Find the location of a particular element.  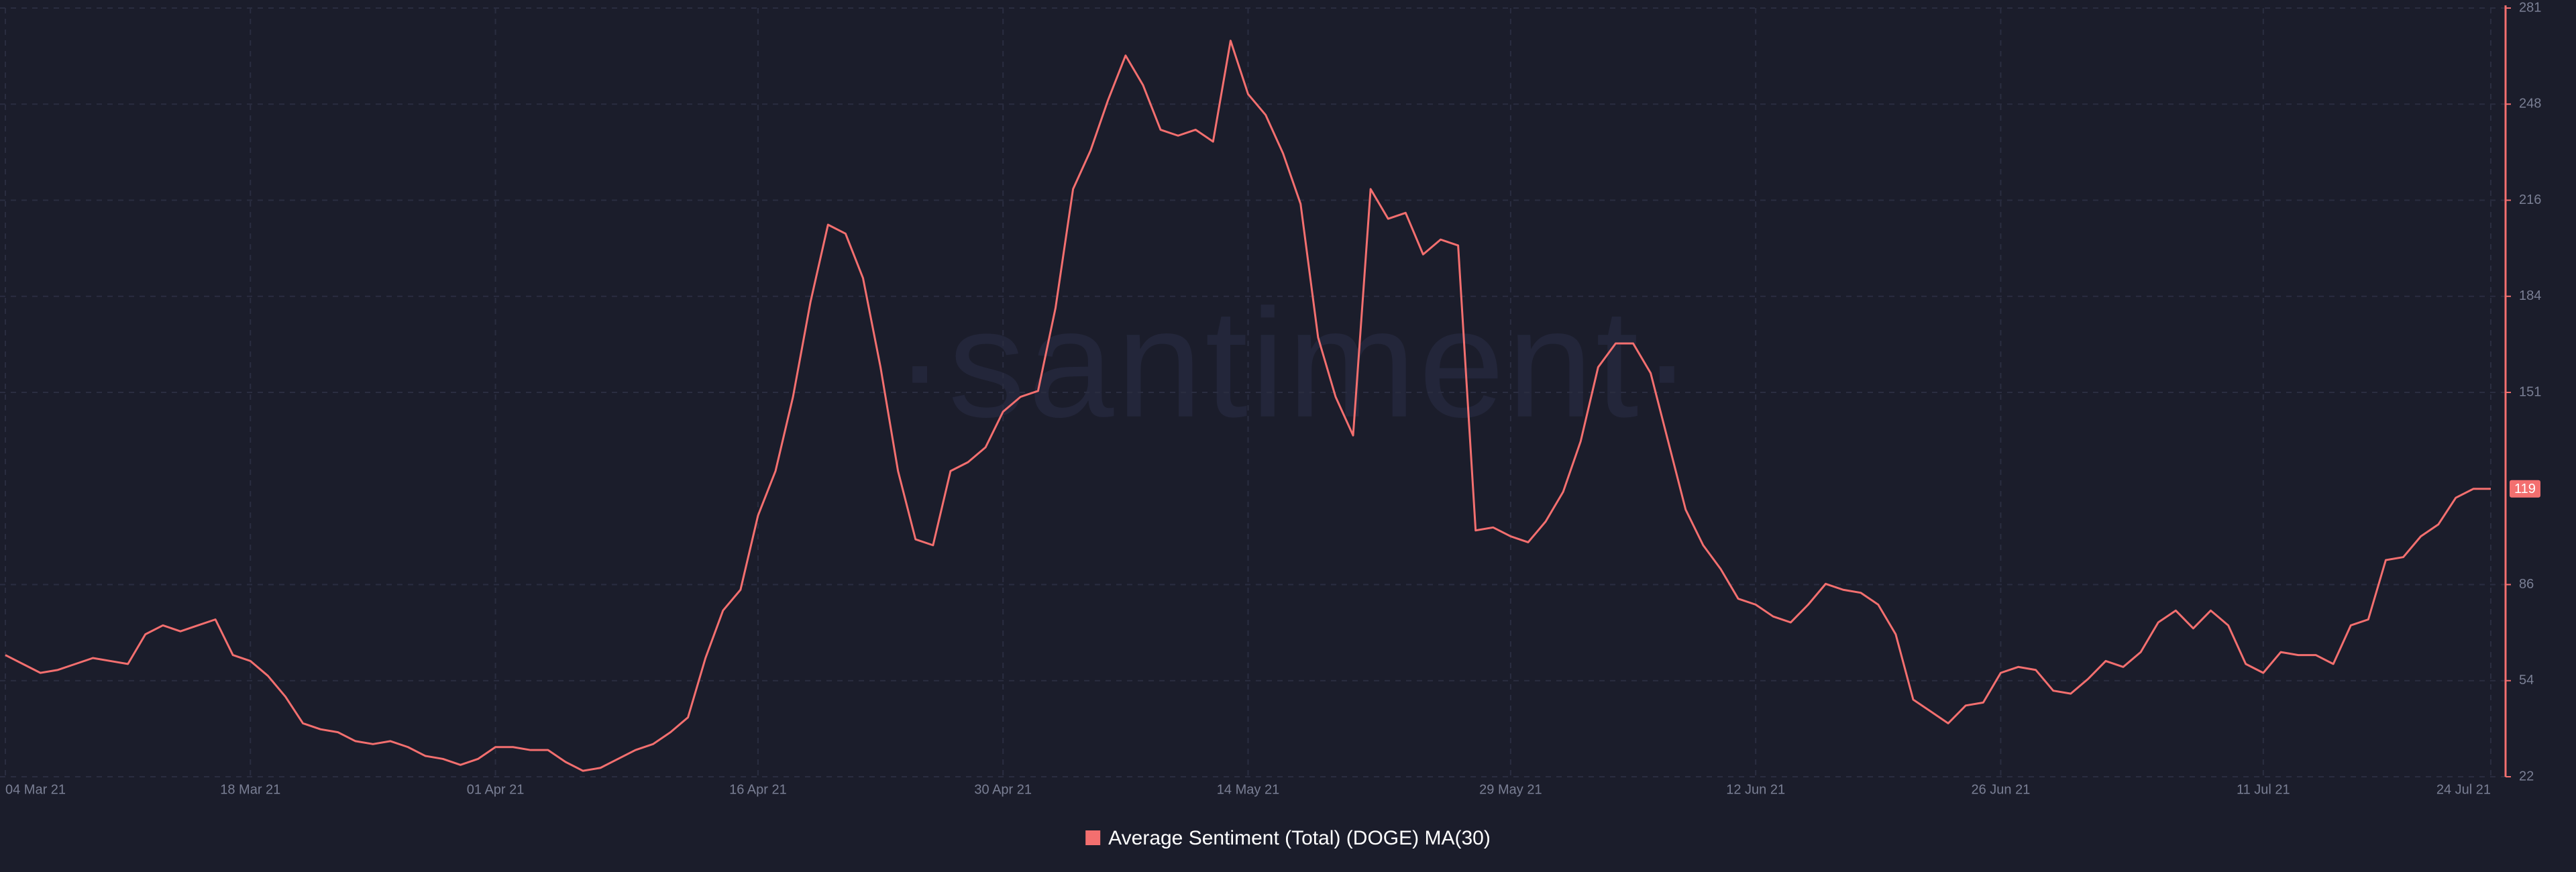

watermark: ·santiment· is located at coordinates (1294, 363).